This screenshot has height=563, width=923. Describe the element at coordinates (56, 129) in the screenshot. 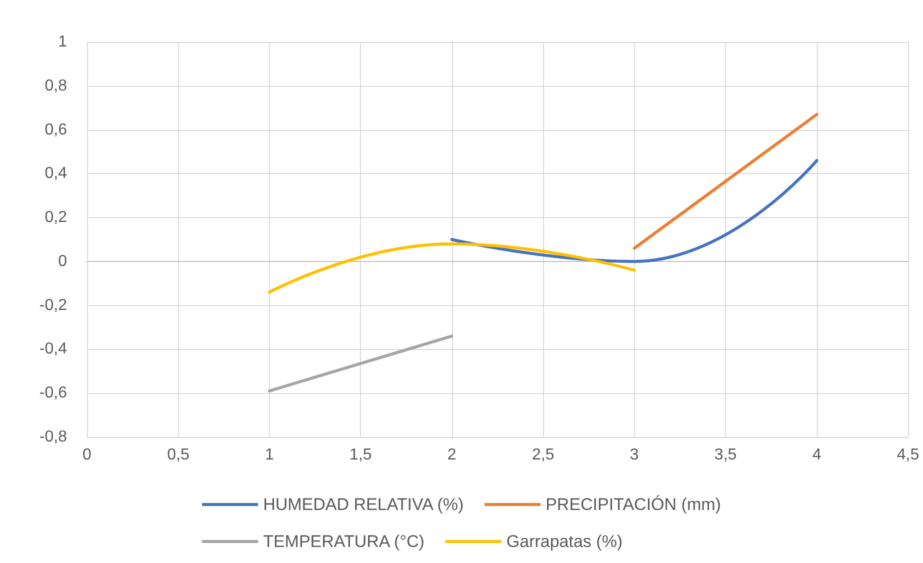

I see `y-tick-label: 0,6` at that location.